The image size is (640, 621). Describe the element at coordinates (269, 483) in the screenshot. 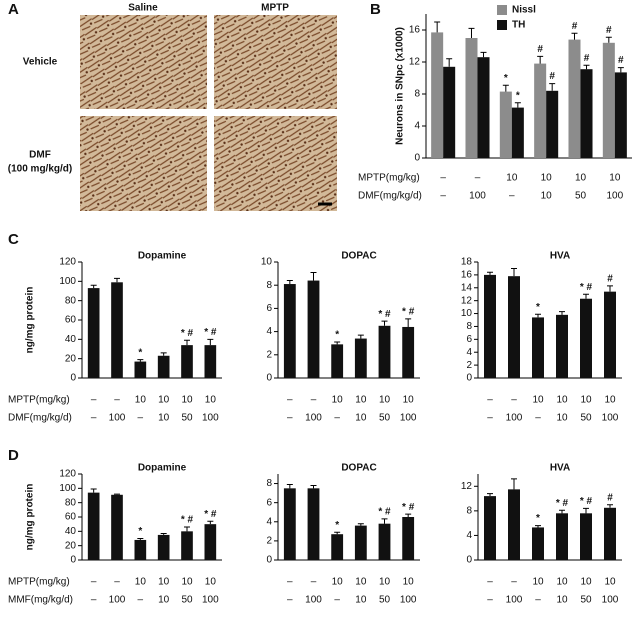

I see `y-tick-label: 8` at that location.